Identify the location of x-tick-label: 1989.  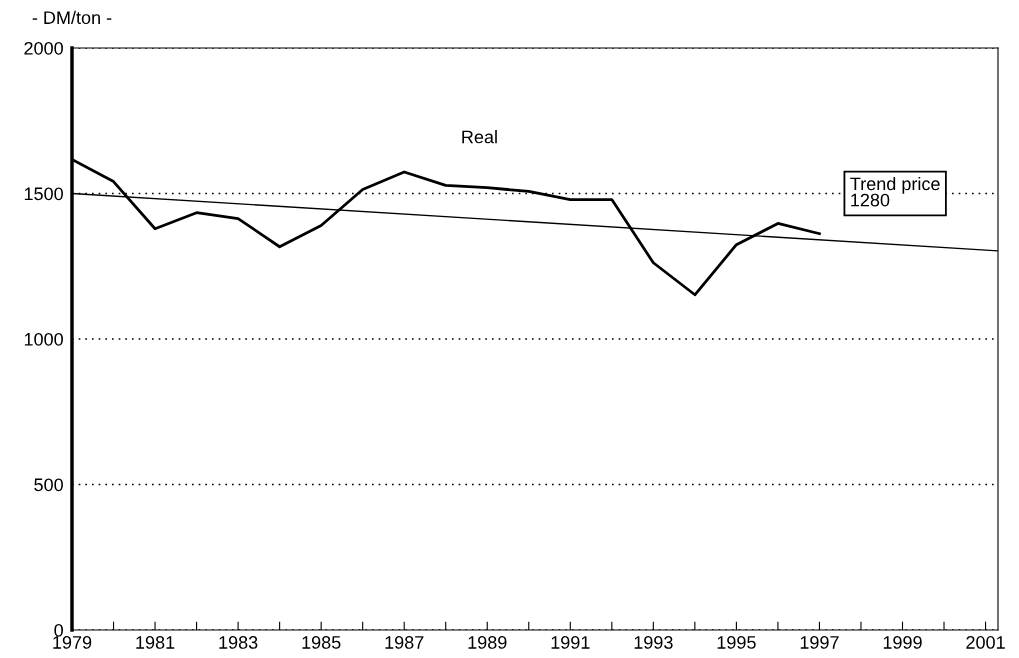
(487, 642).